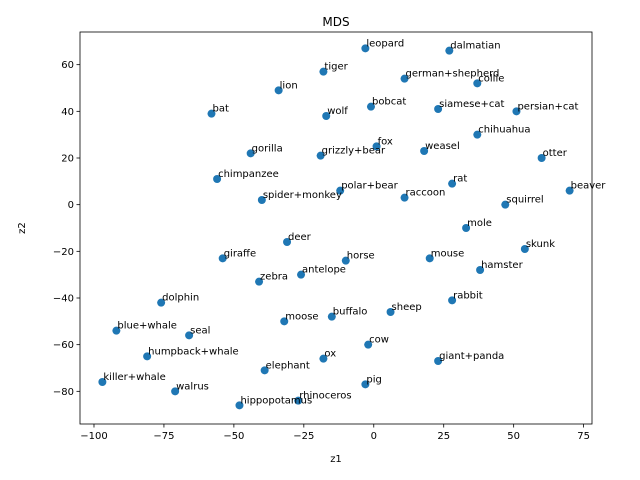 The height and width of the screenshot is (480, 640). What do you see at coordinates (448, 253) in the screenshot?
I see `data-point-label: mouse` at bounding box center [448, 253].